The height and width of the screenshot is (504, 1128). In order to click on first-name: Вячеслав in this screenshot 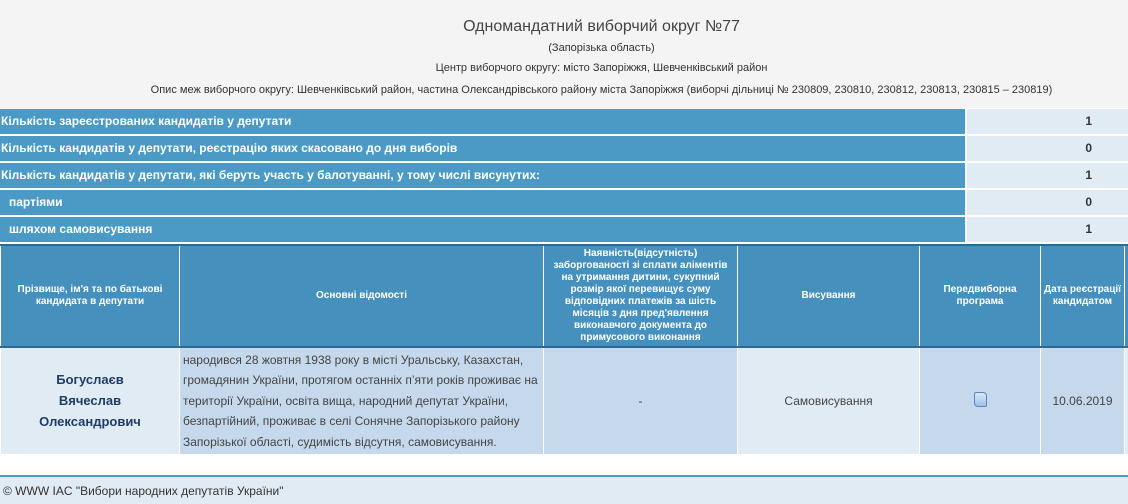, I will do `click(90, 400)`.